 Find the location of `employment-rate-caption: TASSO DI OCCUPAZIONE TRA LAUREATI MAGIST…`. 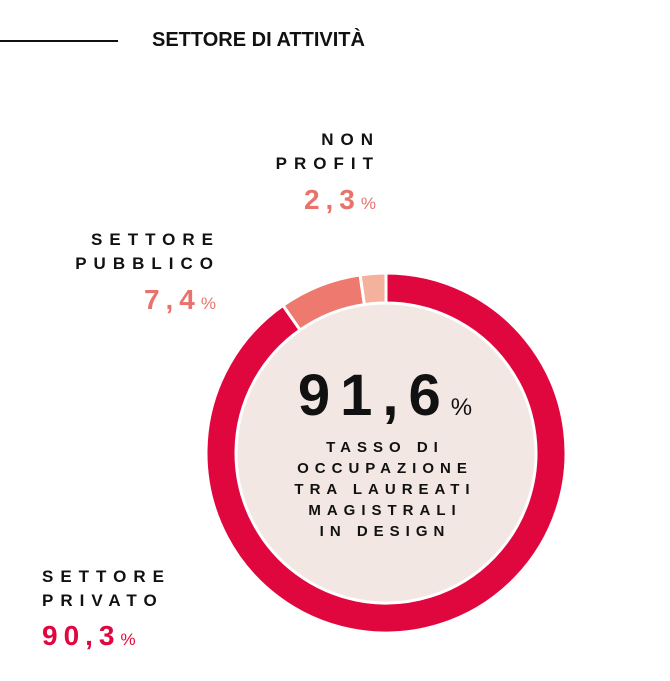

employment-rate-caption: TASSO DI OCCUPAZIONE TRA LAUREATI MAGIST… is located at coordinates (385, 489).